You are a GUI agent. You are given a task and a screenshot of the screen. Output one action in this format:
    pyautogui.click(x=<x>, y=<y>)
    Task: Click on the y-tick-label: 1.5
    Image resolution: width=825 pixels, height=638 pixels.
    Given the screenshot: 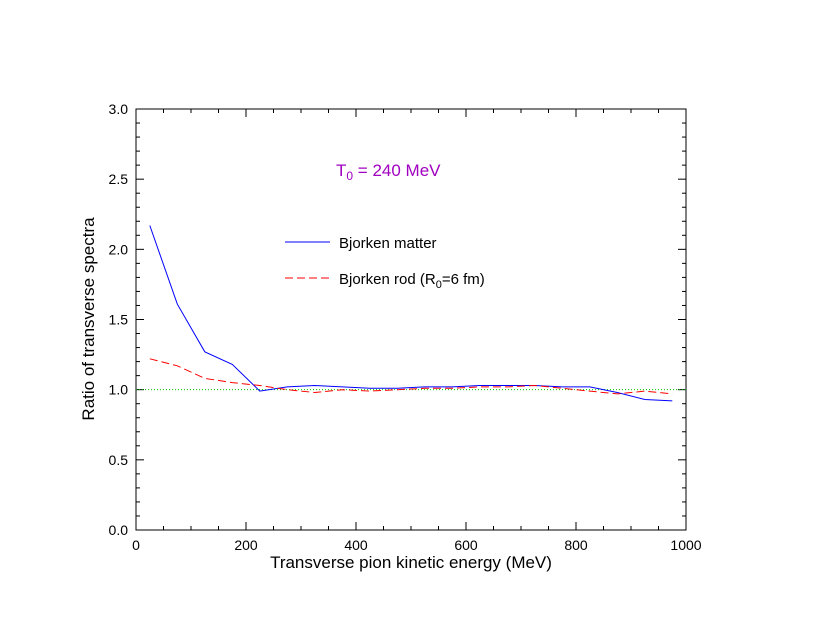 What is the action you would take?
    pyautogui.click(x=119, y=320)
    